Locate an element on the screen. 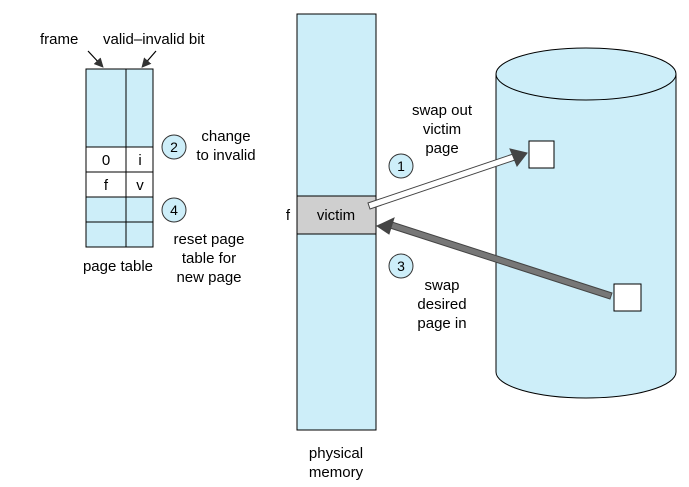  page-table-row-0-bit: i is located at coordinates (139, 160).